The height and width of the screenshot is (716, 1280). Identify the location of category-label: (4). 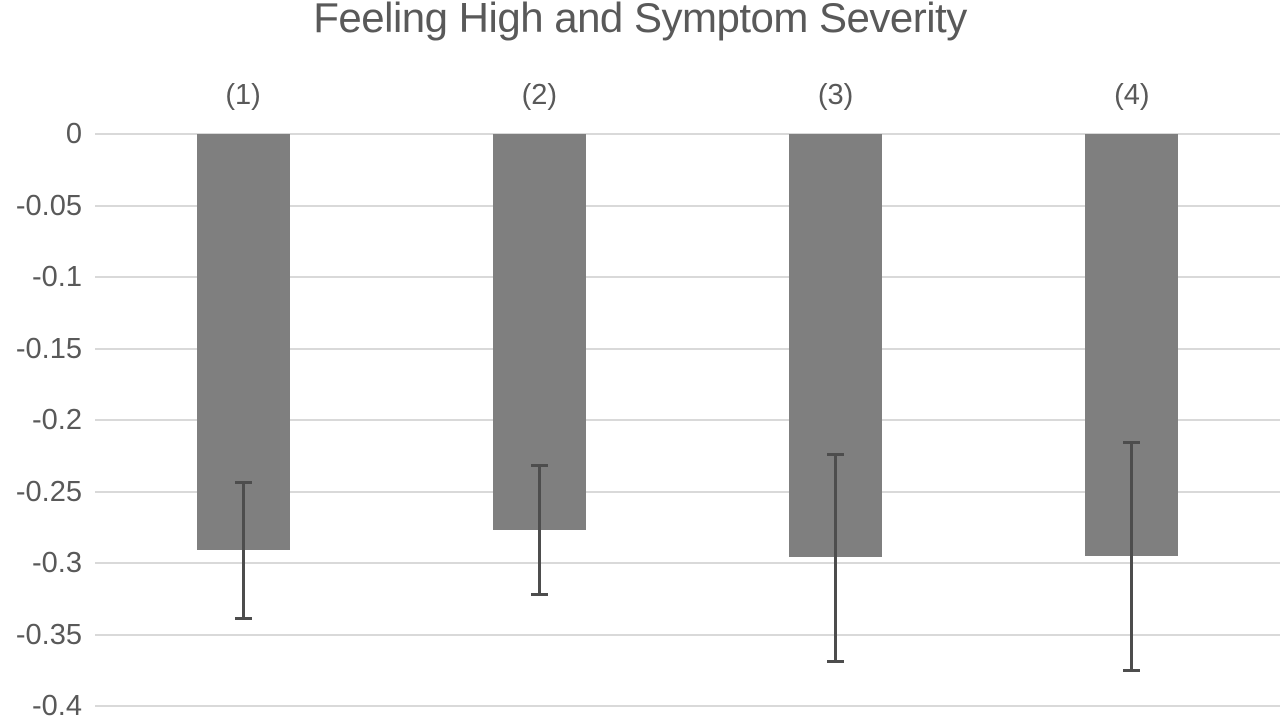
(1132, 95).